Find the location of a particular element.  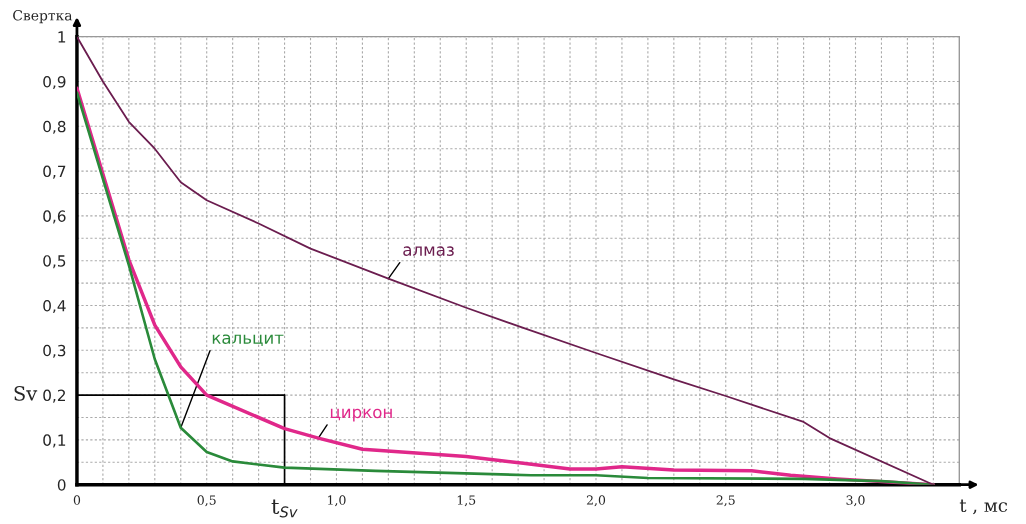

ref-line-label: t$_{Sv}$ is located at coordinates (284, 508).